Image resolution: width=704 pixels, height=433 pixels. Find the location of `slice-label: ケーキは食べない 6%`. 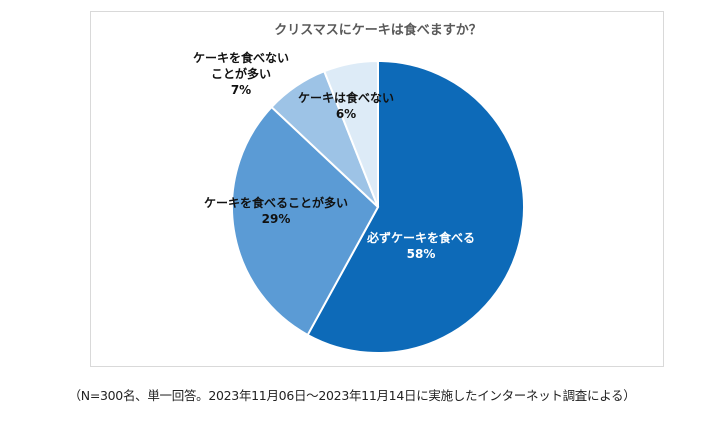

slice-label: ケーキは食べない 6% is located at coordinates (346, 105).